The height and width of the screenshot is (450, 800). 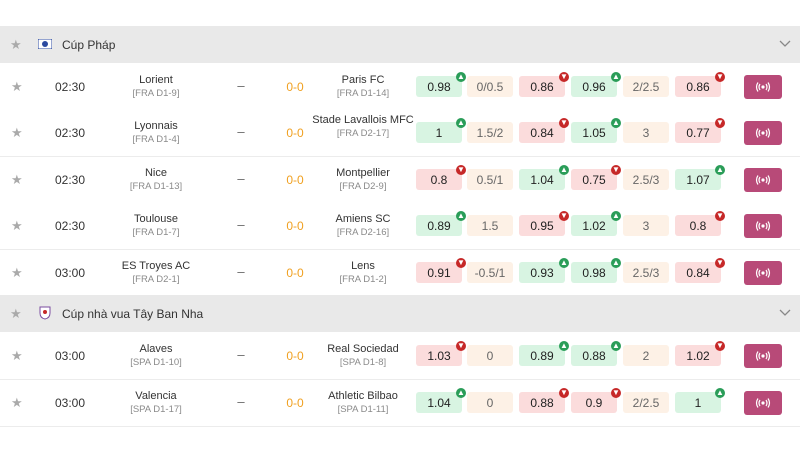 I want to click on home-team-name: Lyonnais, so click(x=156, y=126).